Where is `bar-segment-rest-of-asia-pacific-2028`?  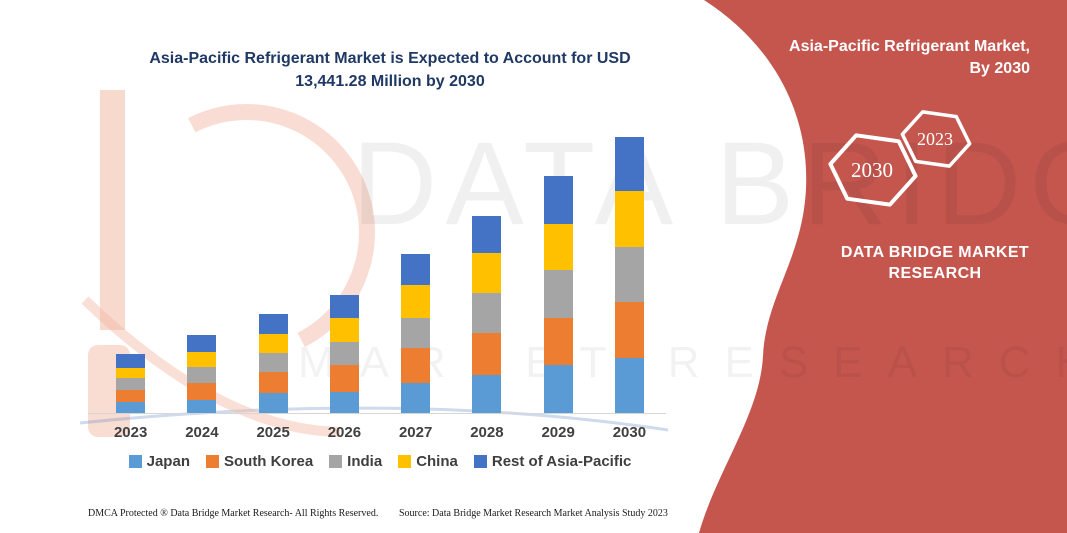 bar-segment-rest-of-asia-pacific-2028 is located at coordinates (487, 234).